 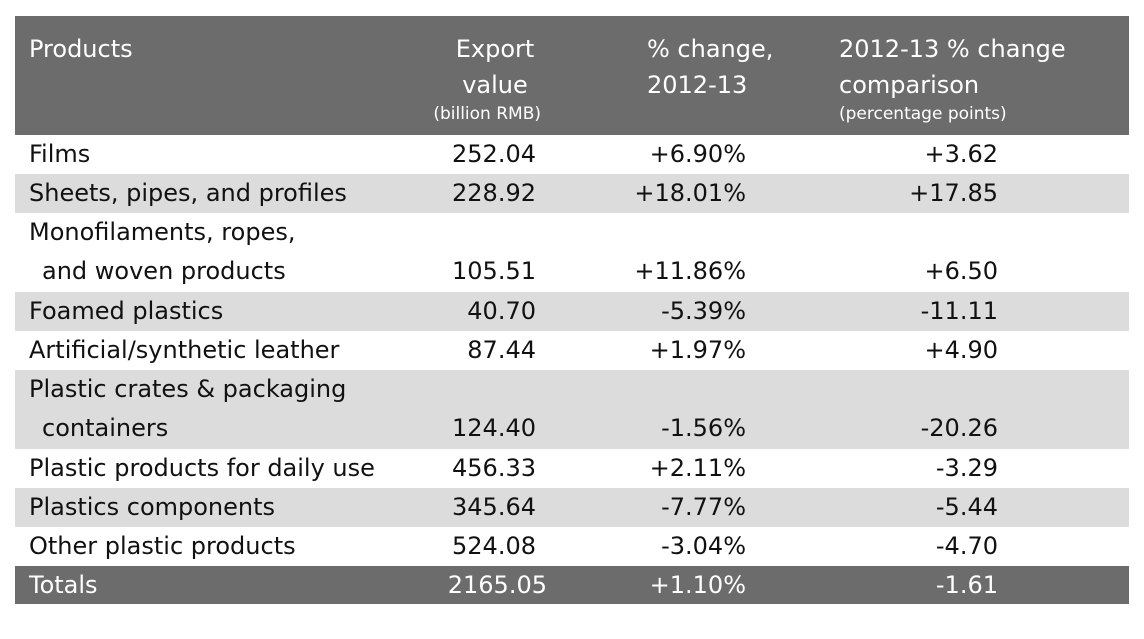 What do you see at coordinates (495, 67) in the screenshot?
I see `header-export-value: Export value` at bounding box center [495, 67].